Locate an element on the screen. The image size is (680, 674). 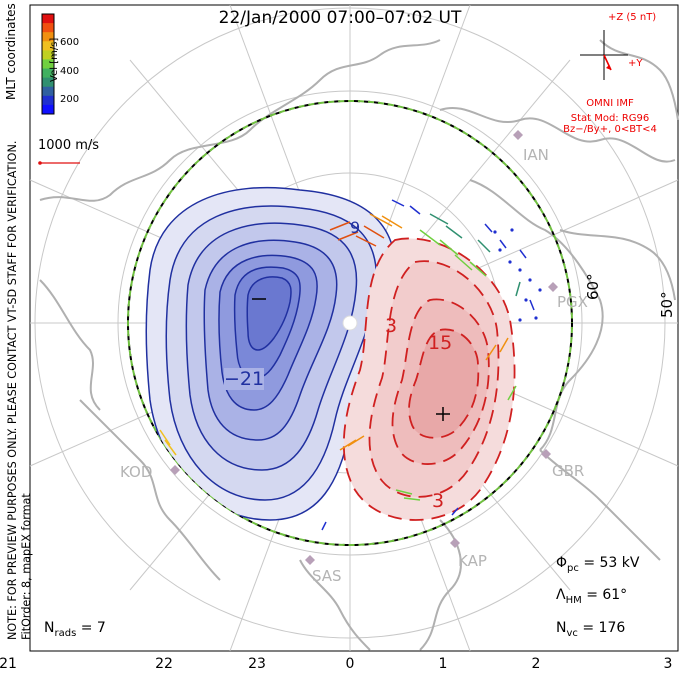
mlt-tick-21: 21 is located at coordinates (8, 664).